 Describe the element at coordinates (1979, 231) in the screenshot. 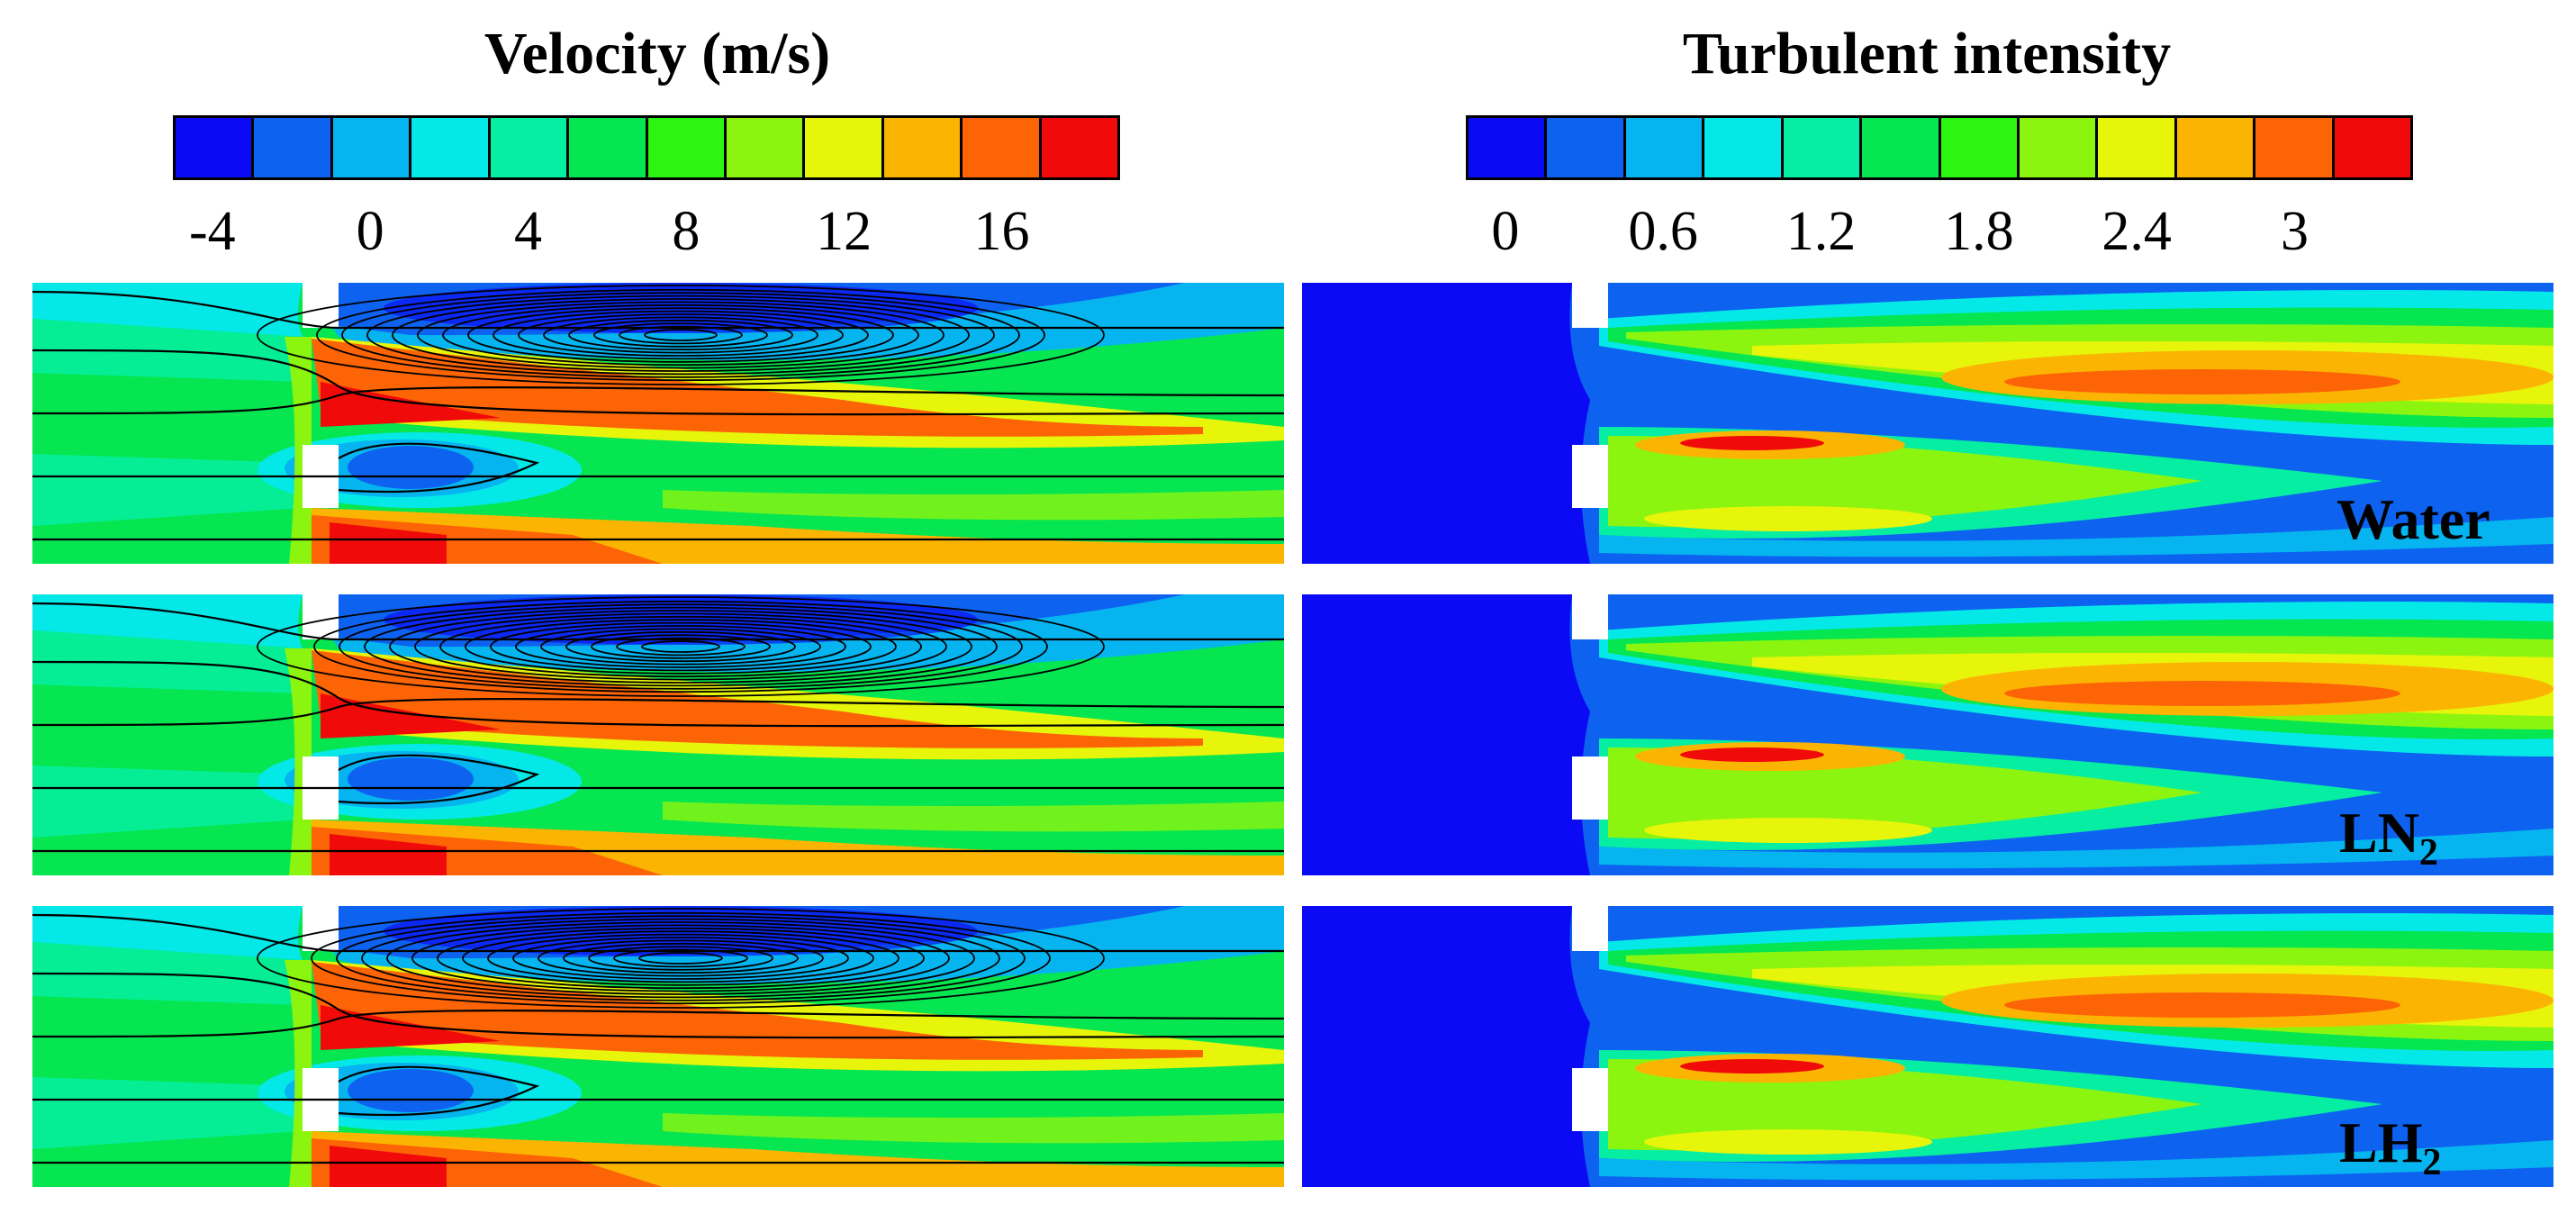

I see `turbulence-tick-label: 1.8` at that location.